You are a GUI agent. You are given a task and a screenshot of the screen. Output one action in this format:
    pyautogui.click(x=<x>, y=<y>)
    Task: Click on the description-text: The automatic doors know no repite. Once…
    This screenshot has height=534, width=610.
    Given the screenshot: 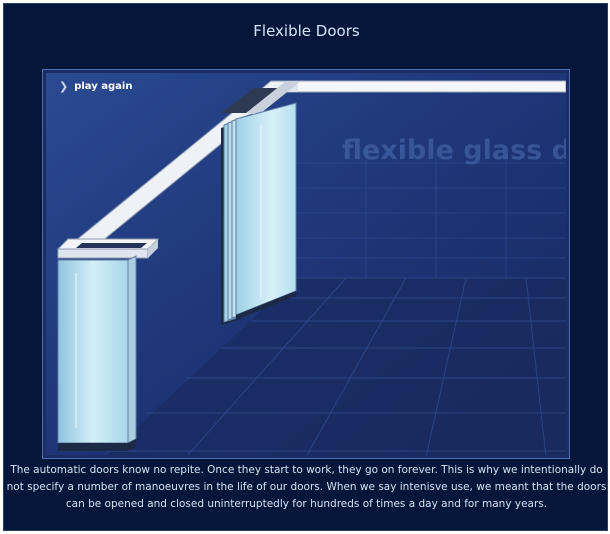 What is the action you would take?
    pyautogui.click(x=306, y=487)
    